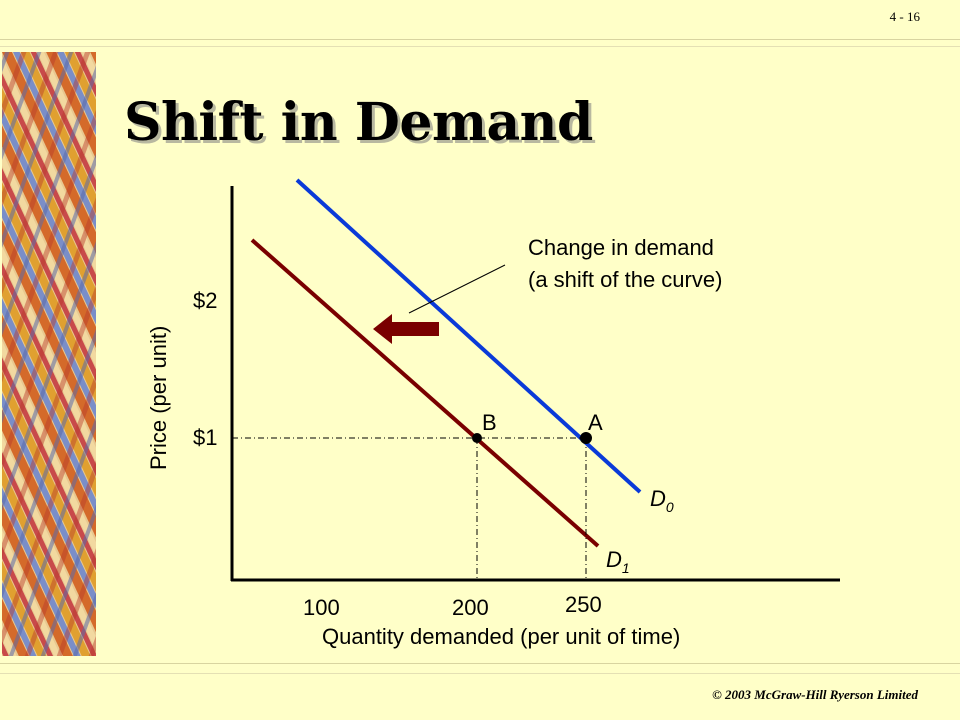 Image resolution: width=960 pixels, height=720 pixels. What do you see at coordinates (321, 607) in the screenshot?
I see `x-tick-label-100: 100` at bounding box center [321, 607].